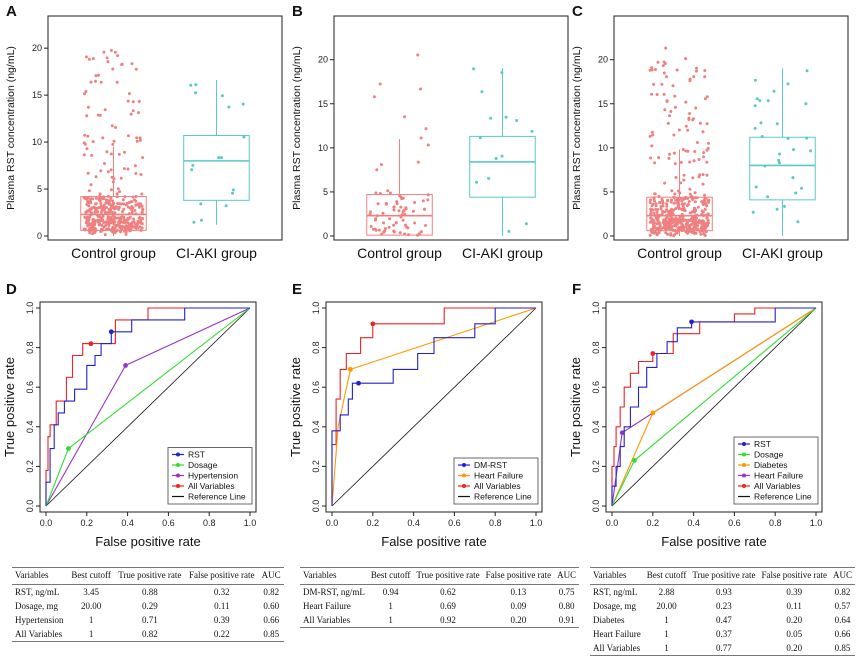 This screenshot has width=856, height=657. Describe the element at coordinates (271, 576) in the screenshot. I see `table-header: AUC` at that location.